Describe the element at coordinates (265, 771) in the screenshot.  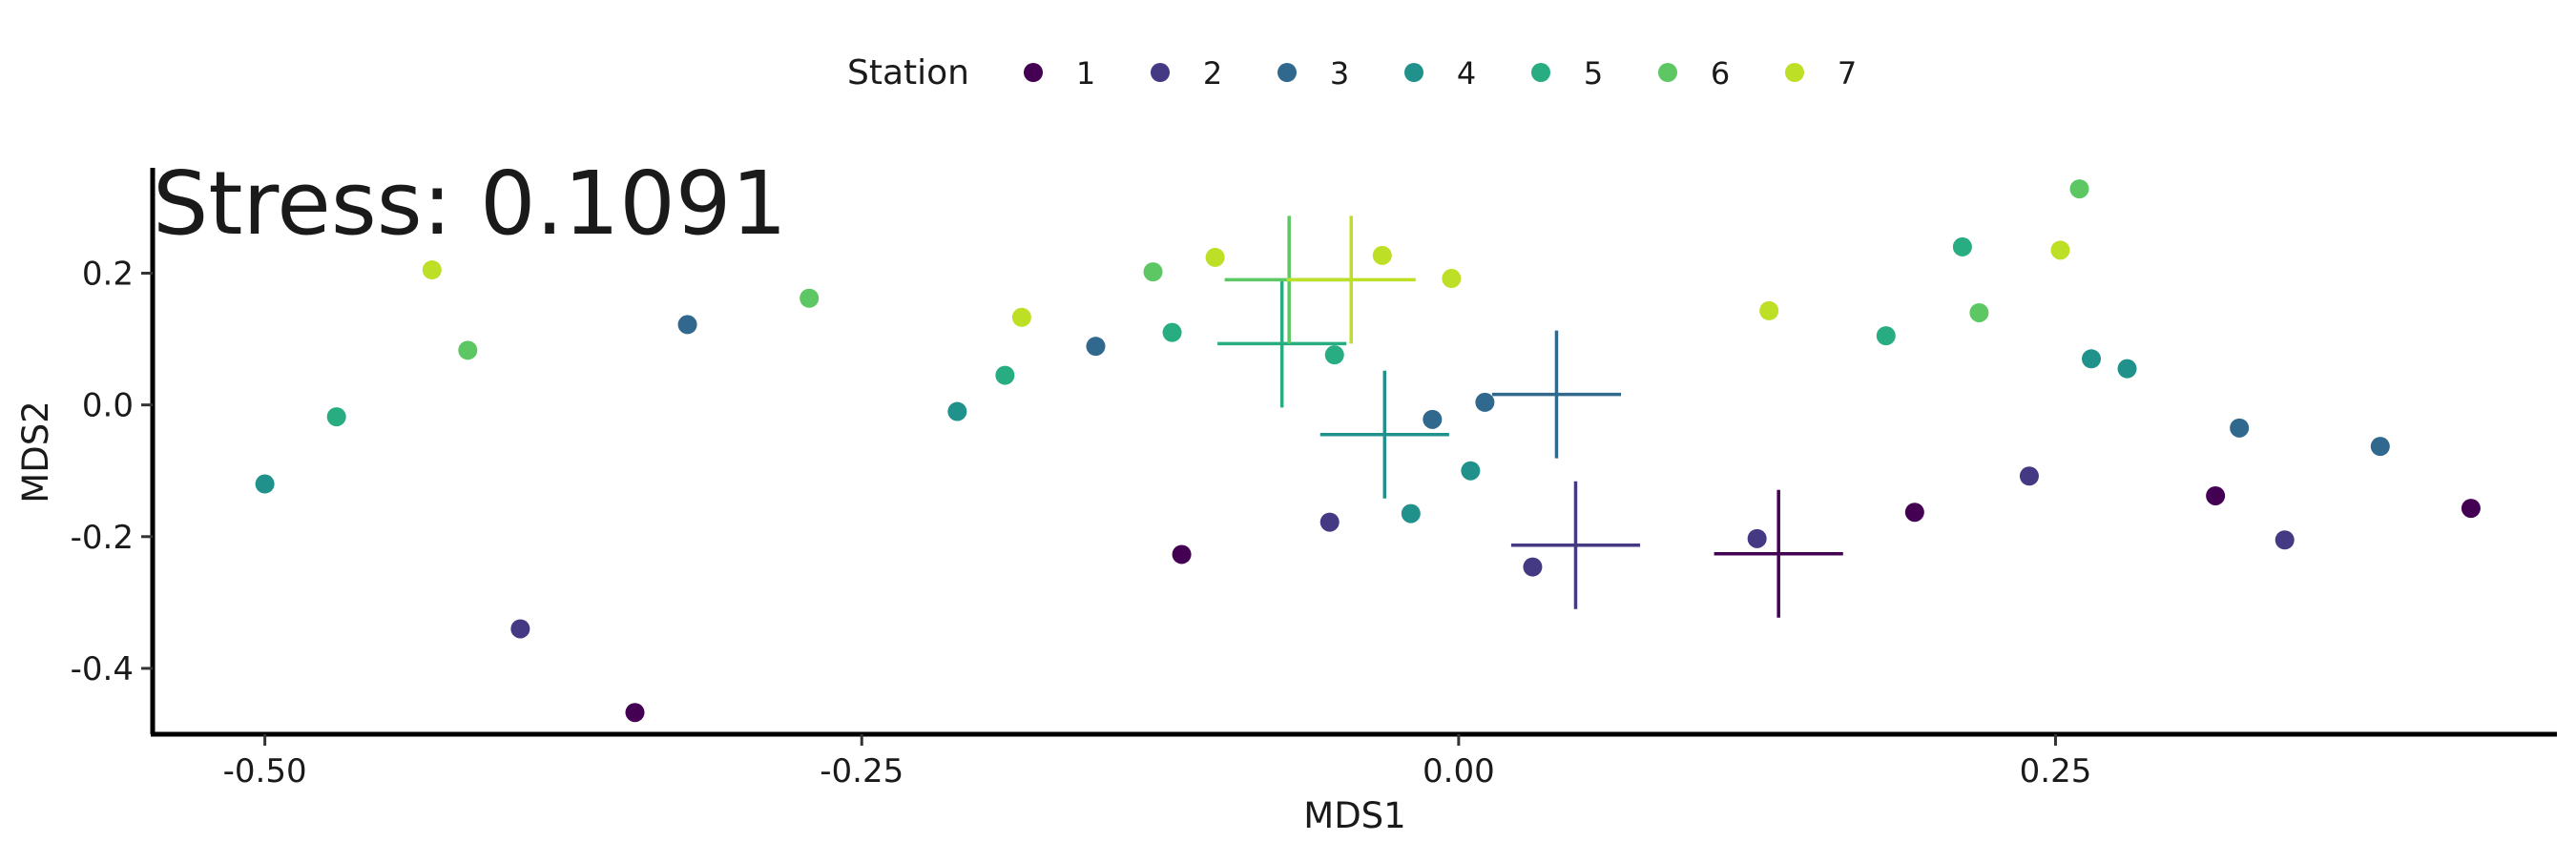
I see `x-tick-label: -0.50` at that location.